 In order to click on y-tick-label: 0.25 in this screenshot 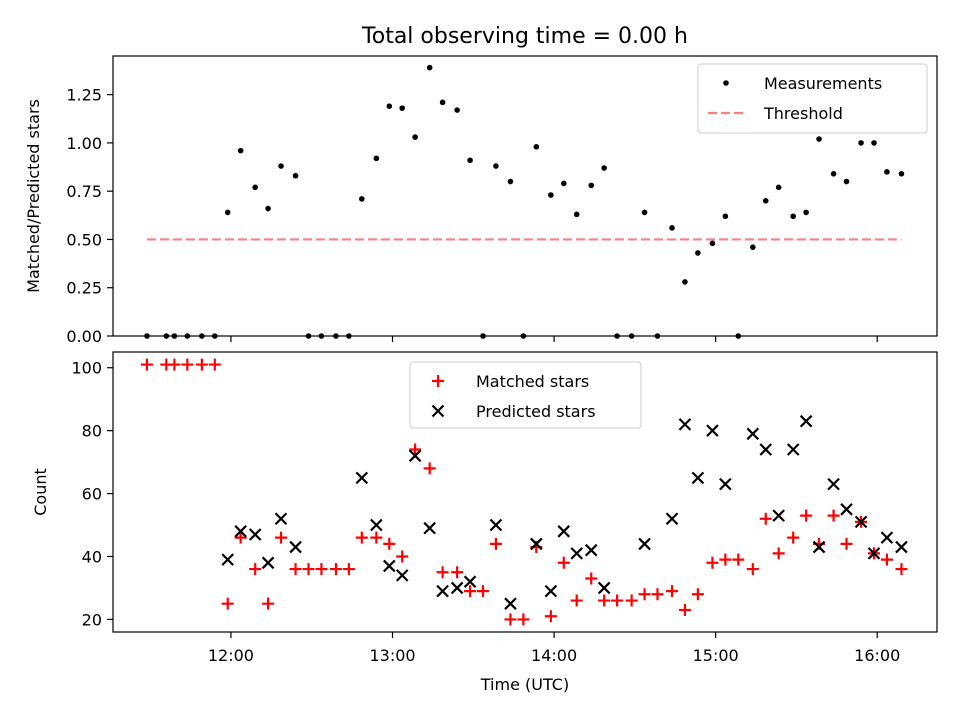, I will do `click(84, 288)`.